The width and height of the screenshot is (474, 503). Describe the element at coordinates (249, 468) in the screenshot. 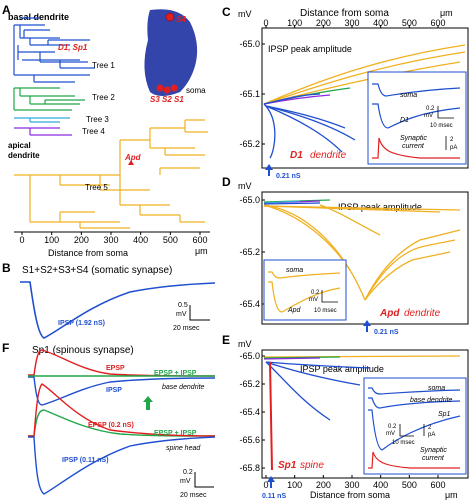

I see `panel-e-y-tick-label: -65.8` at that location.